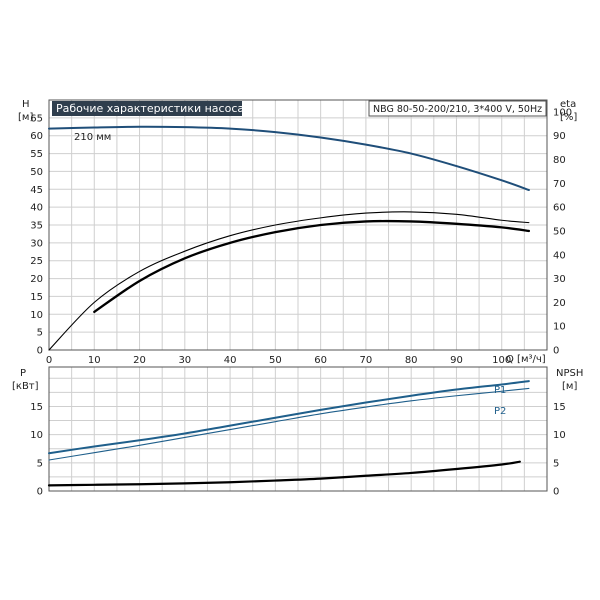 This screenshot has height=600, width=600. Describe the element at coordinates (366, 360) in the screenshot. I see `q-tick-label: 70` at that location.